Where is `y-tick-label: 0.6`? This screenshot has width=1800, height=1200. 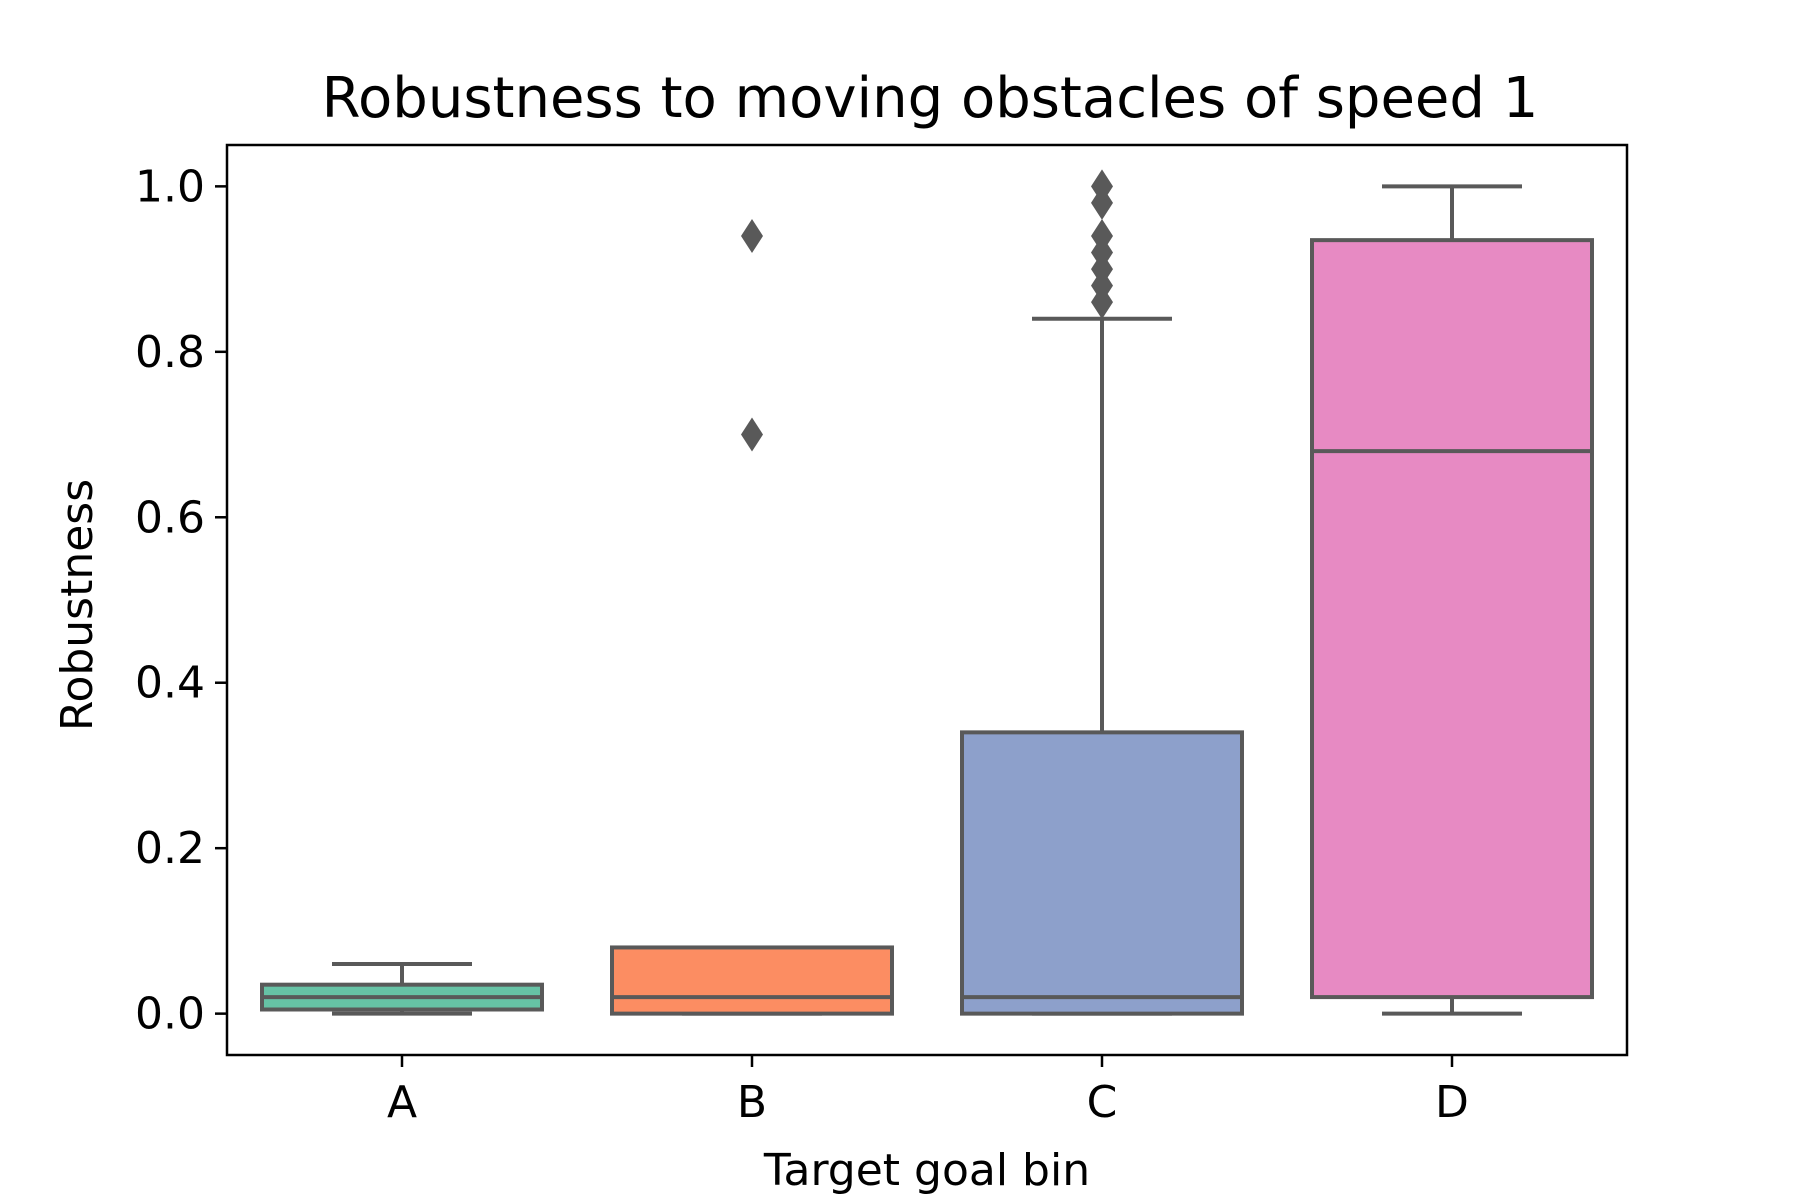 y-tick-label: 0.6 is located at coordinates (170, 517).